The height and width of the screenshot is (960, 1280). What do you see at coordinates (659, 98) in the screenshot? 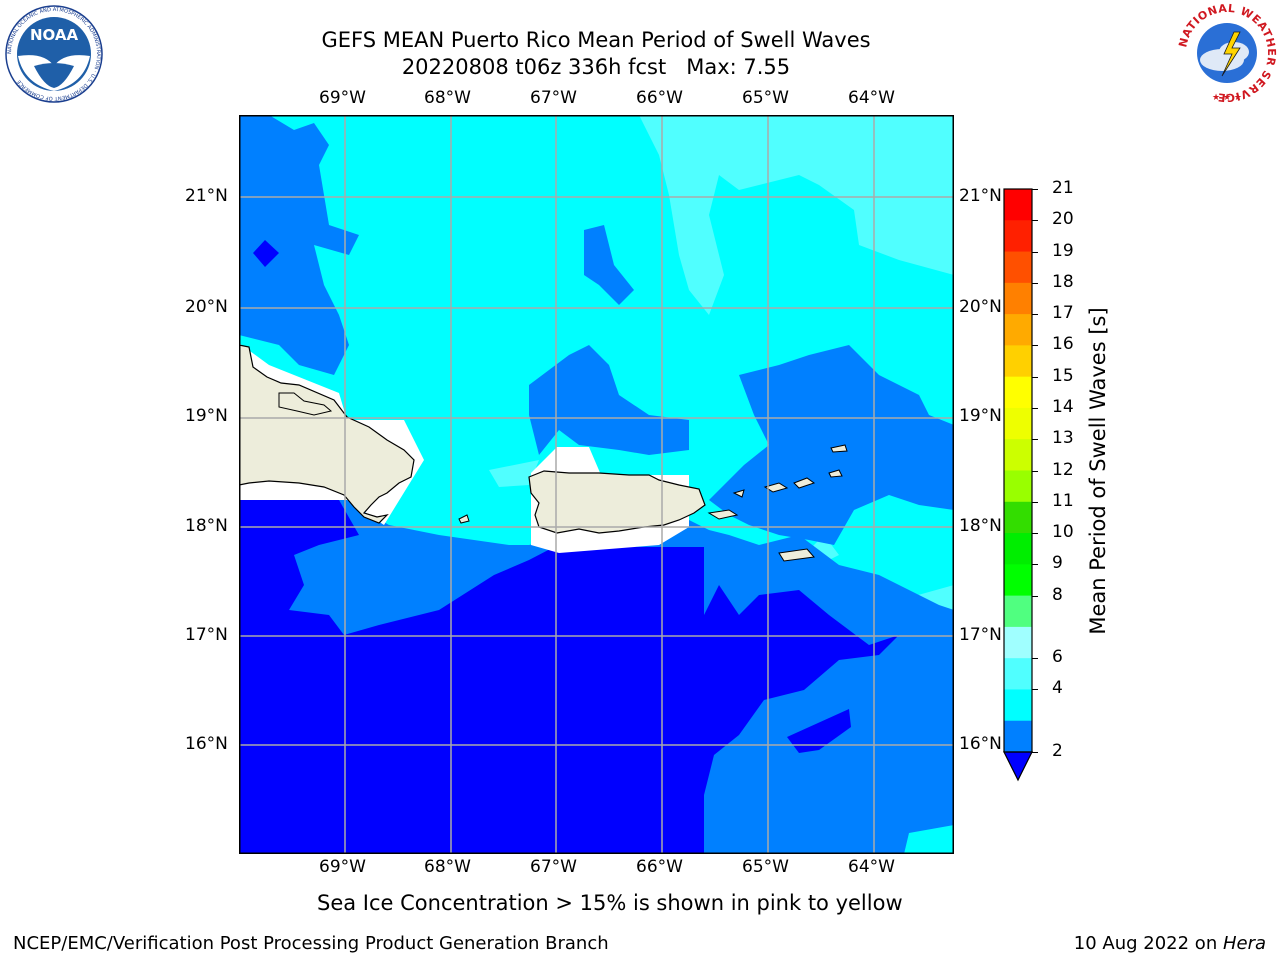
I see `lon-label-top: 66°W` at bounding box center [659, 98].